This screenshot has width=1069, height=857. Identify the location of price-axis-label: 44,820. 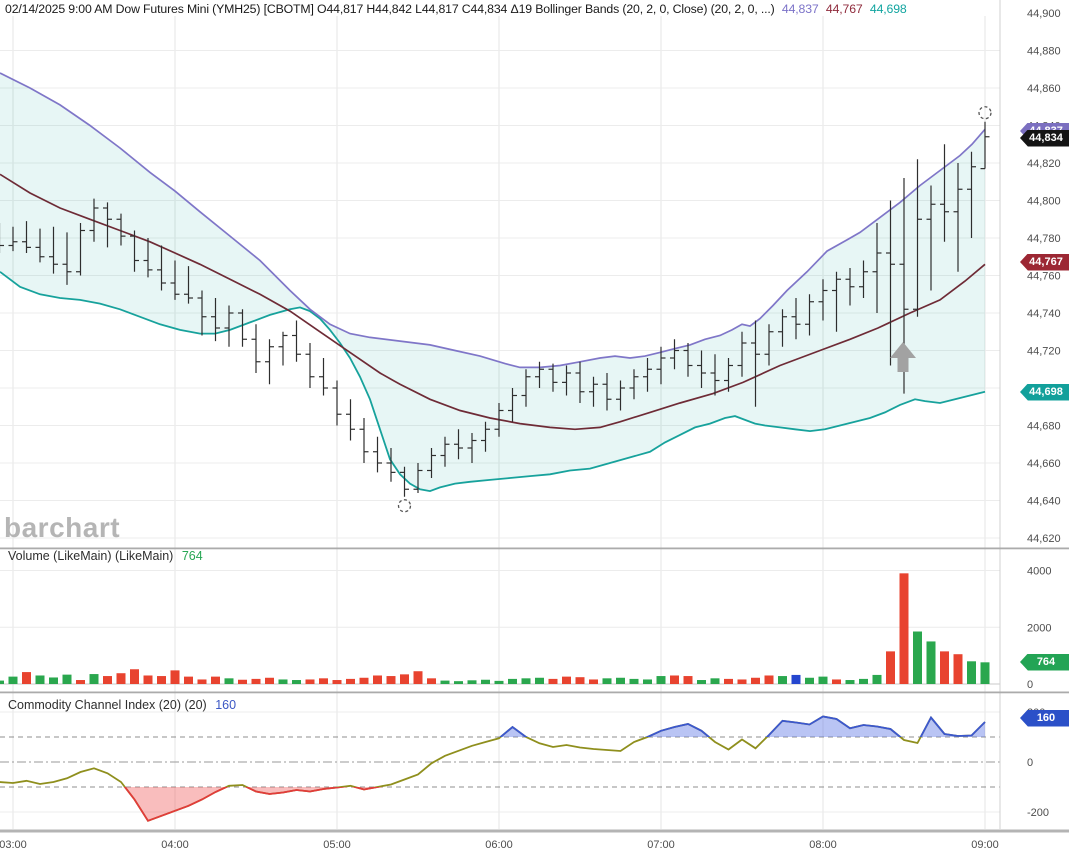
(1044, 164).